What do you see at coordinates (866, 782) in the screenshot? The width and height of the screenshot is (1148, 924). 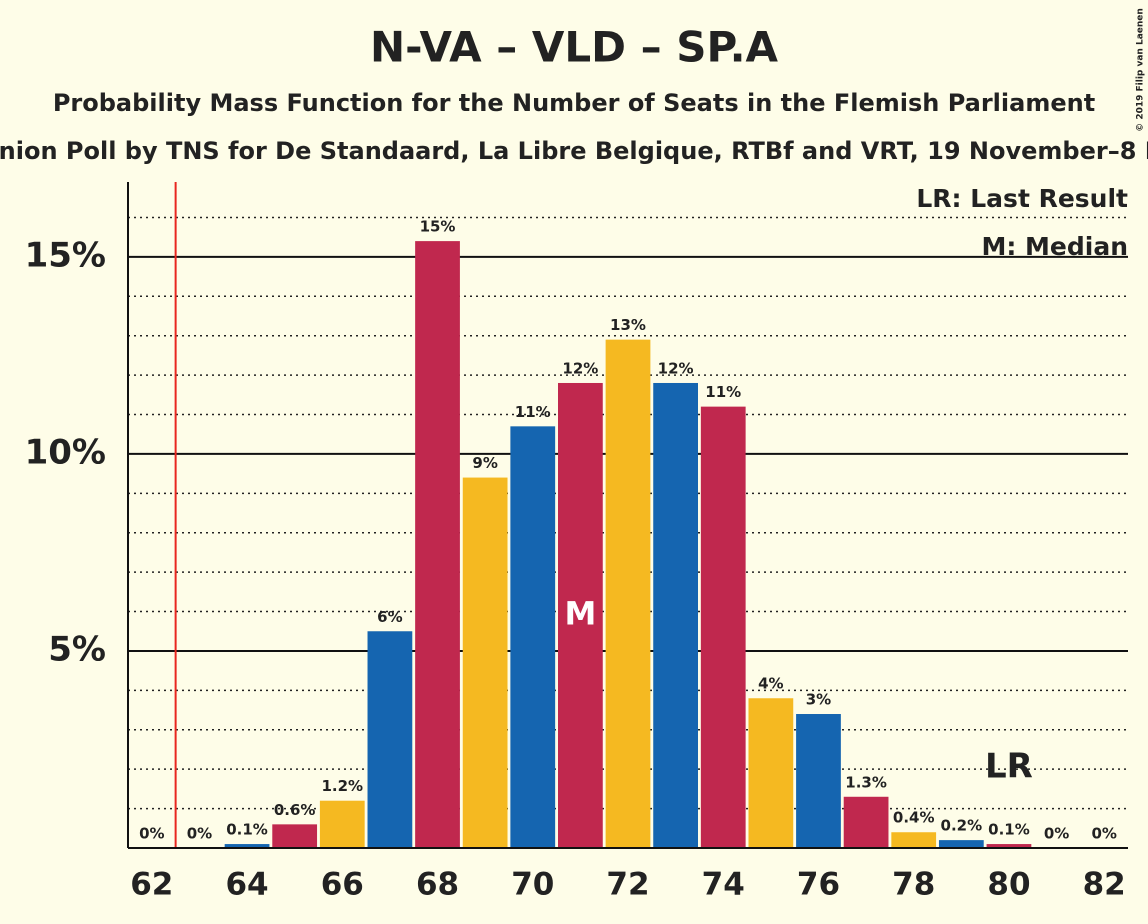 I see `value-label: 1.3%` at bounding box center [866, 782].